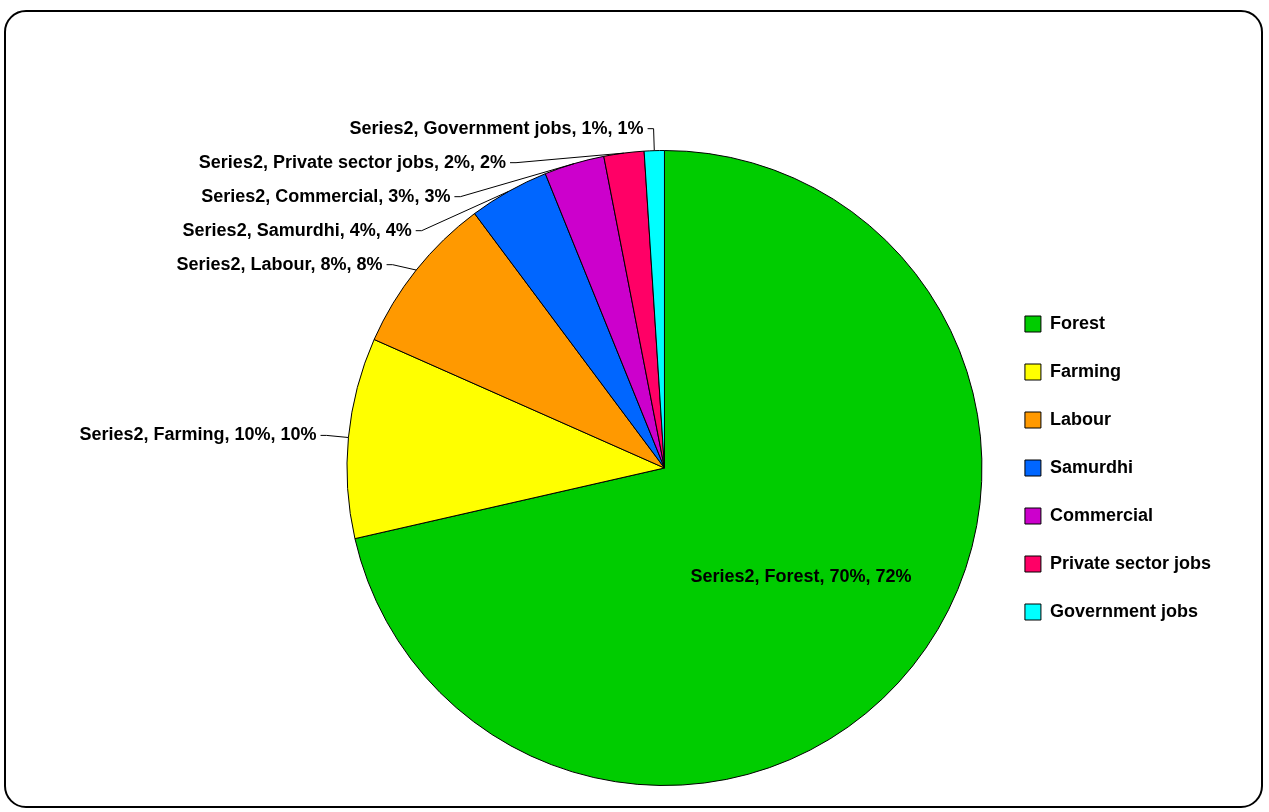  What do you see at coordinates (198, 434) in the screenshot?
I see `data-label: Series2, Farming, 10%, 10%` at bounding box center [198, 434].